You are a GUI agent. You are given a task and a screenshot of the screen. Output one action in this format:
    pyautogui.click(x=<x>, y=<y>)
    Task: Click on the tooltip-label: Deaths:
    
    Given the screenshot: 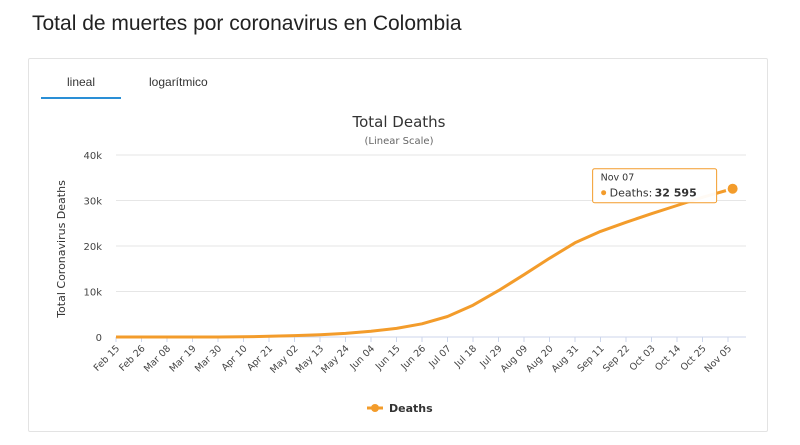 What is the action you would take?
    pyautogui.click(x=631, y=193)
    